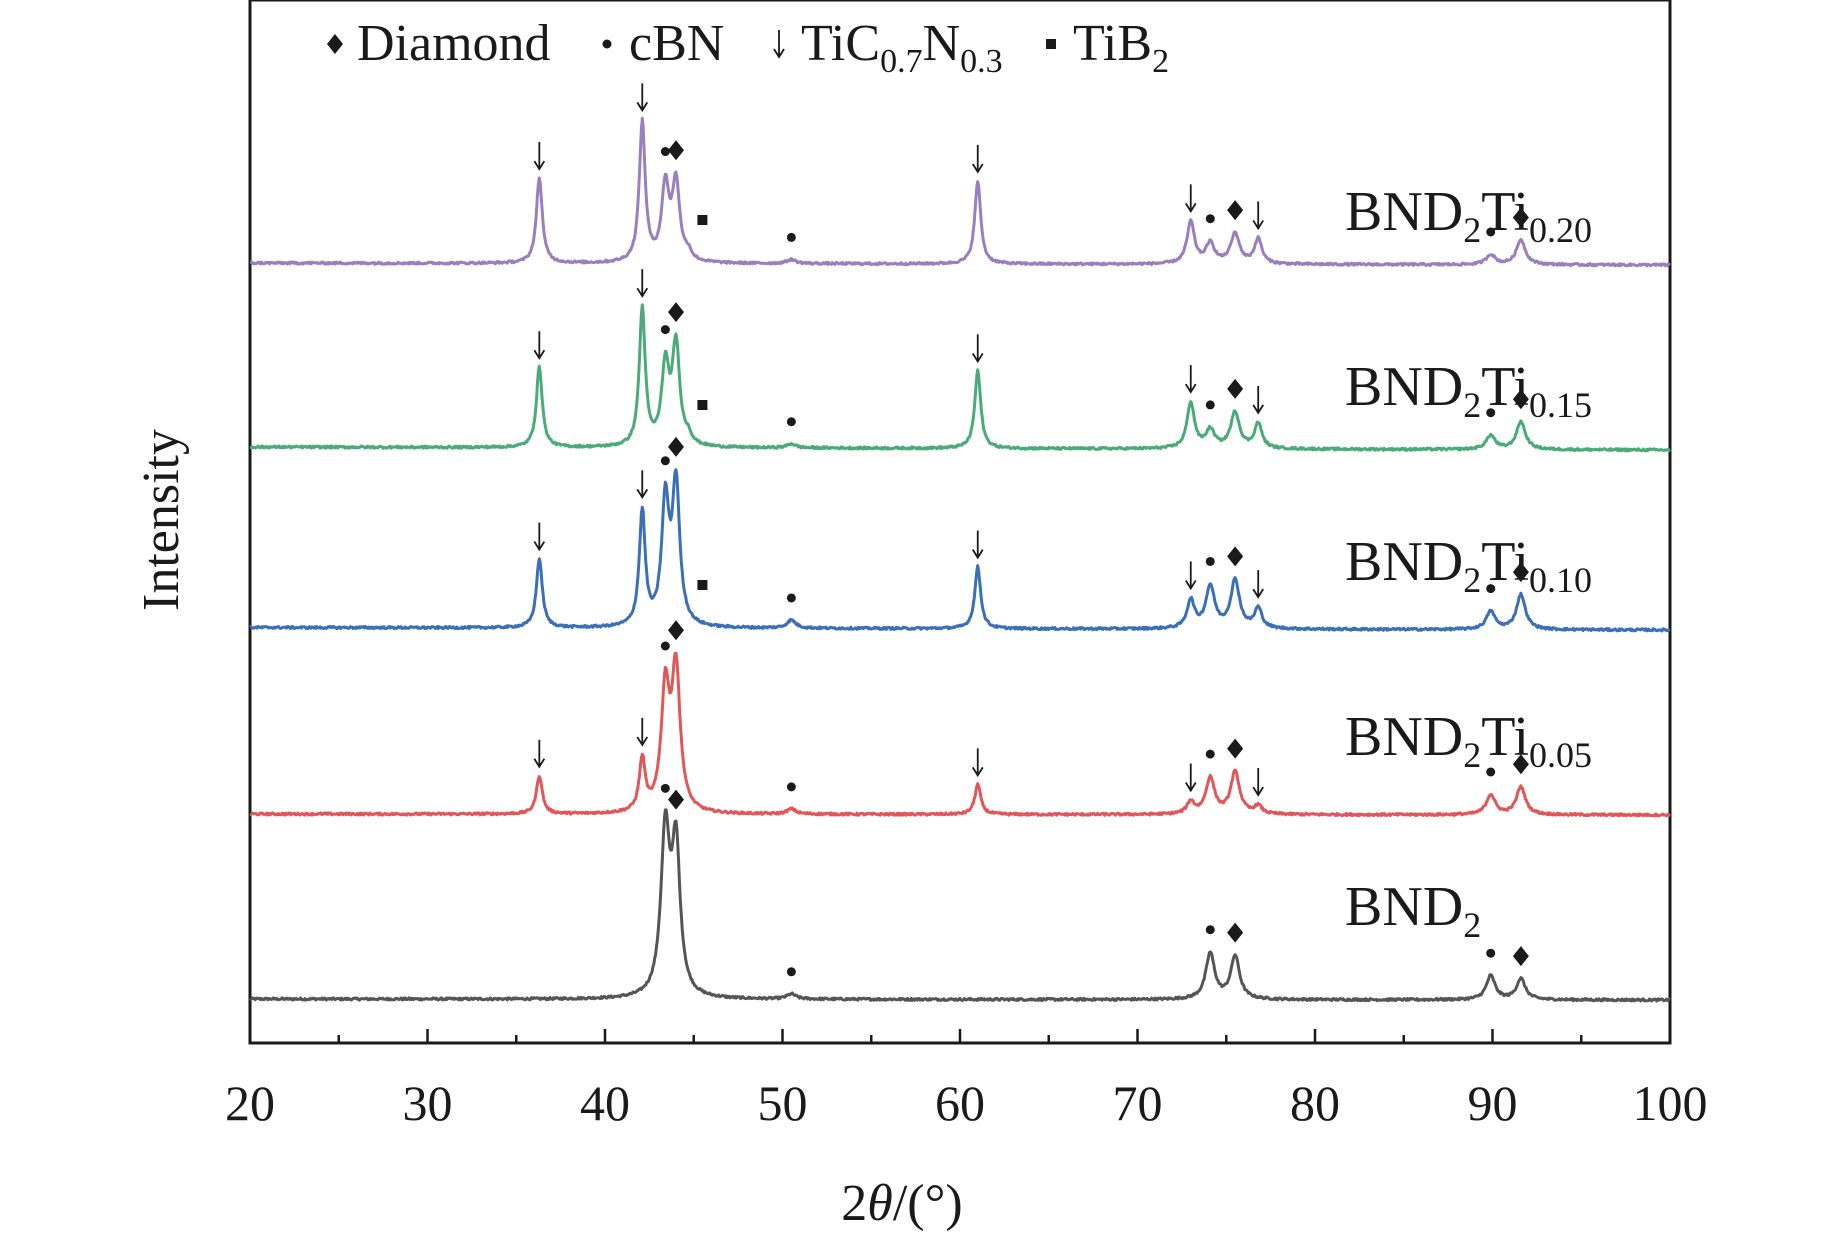  Describe the element at coordinates (605, 1103) in the screenshot. I see `x-tick-label: 40` at that location.